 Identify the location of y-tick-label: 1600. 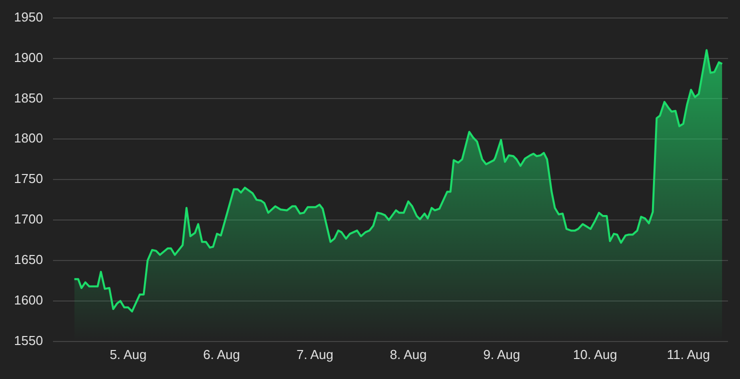
(28, 300).